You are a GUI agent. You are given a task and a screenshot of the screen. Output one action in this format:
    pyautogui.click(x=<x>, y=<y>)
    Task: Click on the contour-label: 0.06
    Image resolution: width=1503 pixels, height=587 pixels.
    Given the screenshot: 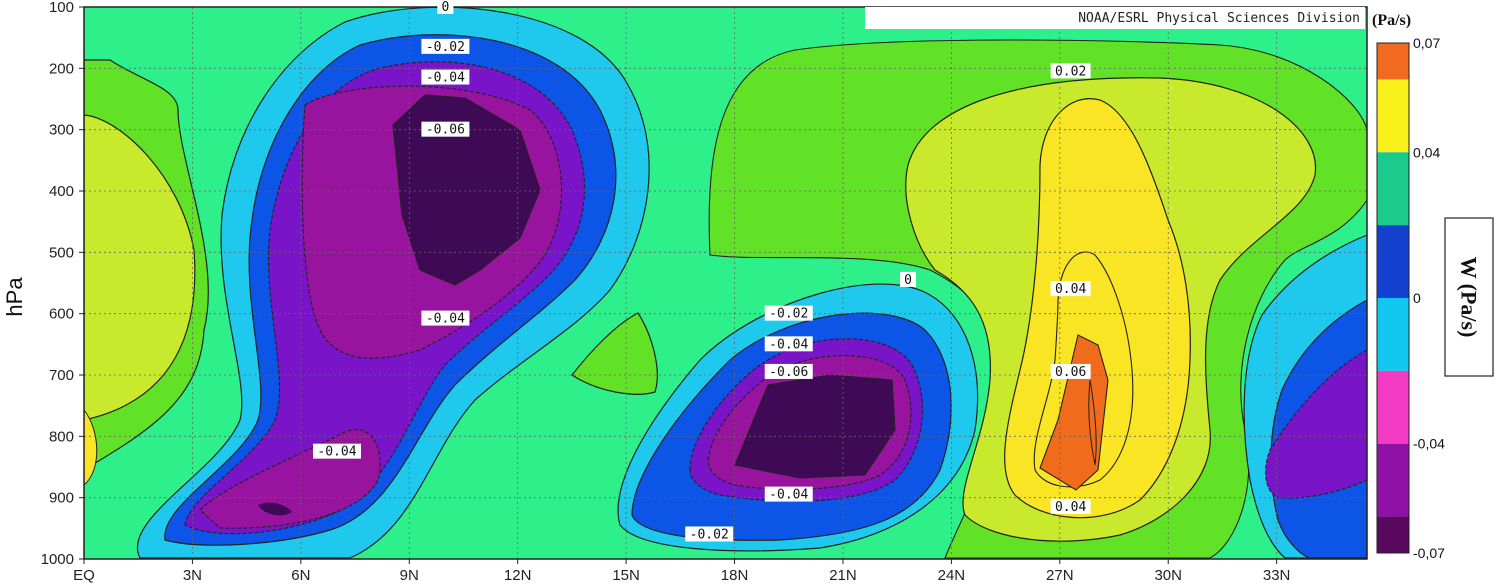 What is the action you would take?
    pyautogui.click(x=1070, y=371)
    